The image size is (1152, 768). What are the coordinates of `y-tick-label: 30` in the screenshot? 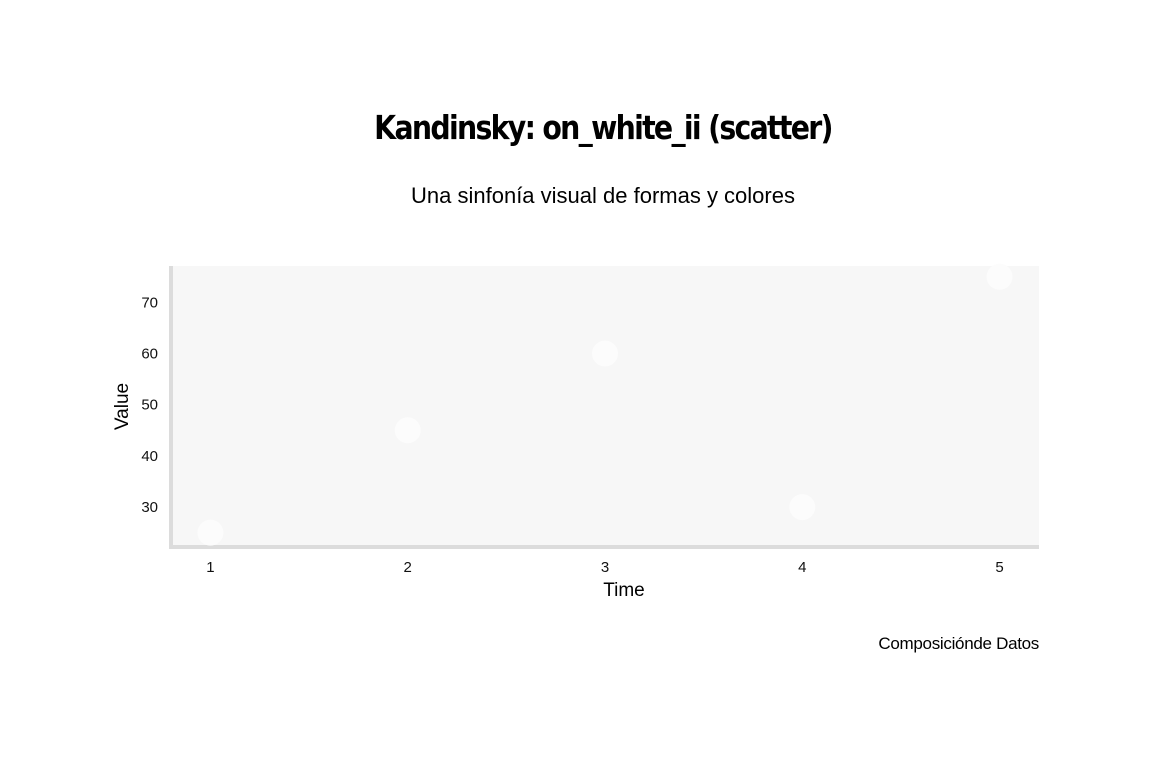 It's located at (149, 507).